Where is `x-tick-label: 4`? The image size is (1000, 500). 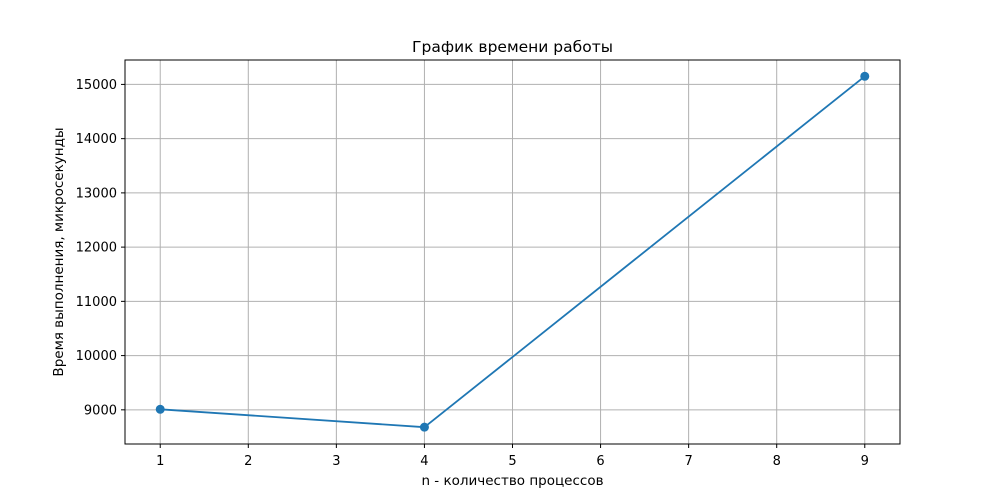 x-tick-label: 4 is located at coordinates (424, 461).